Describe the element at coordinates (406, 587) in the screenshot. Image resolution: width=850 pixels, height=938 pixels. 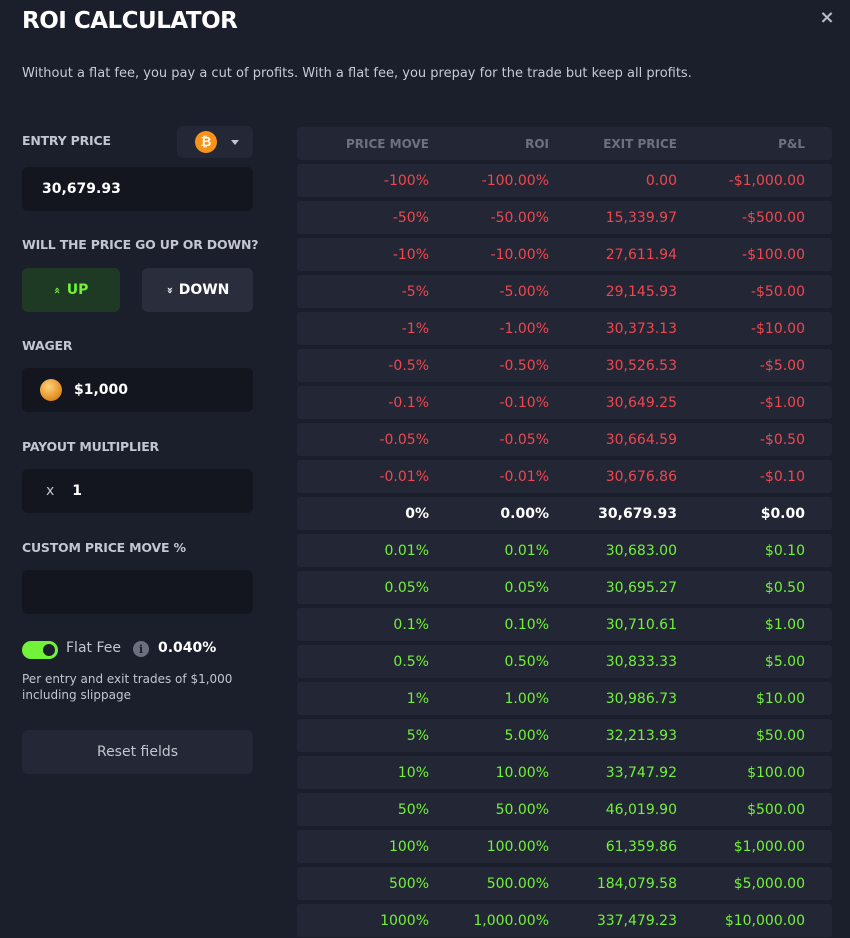
I see `price-move-cell: 0.05%` at that location.